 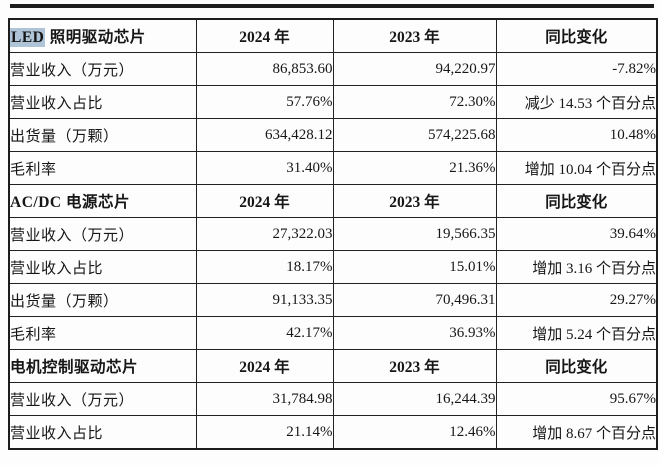 I want to click on value-2023: 16,244.39, so click(x=414, y=399).